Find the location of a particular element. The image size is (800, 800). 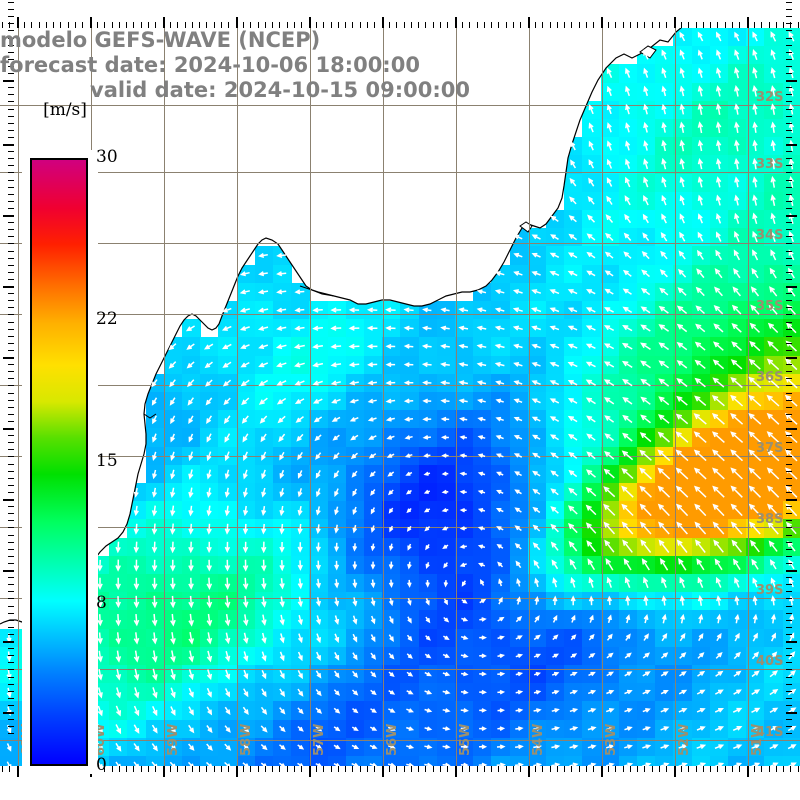

ruler-top is located at coordinates (400, 21).